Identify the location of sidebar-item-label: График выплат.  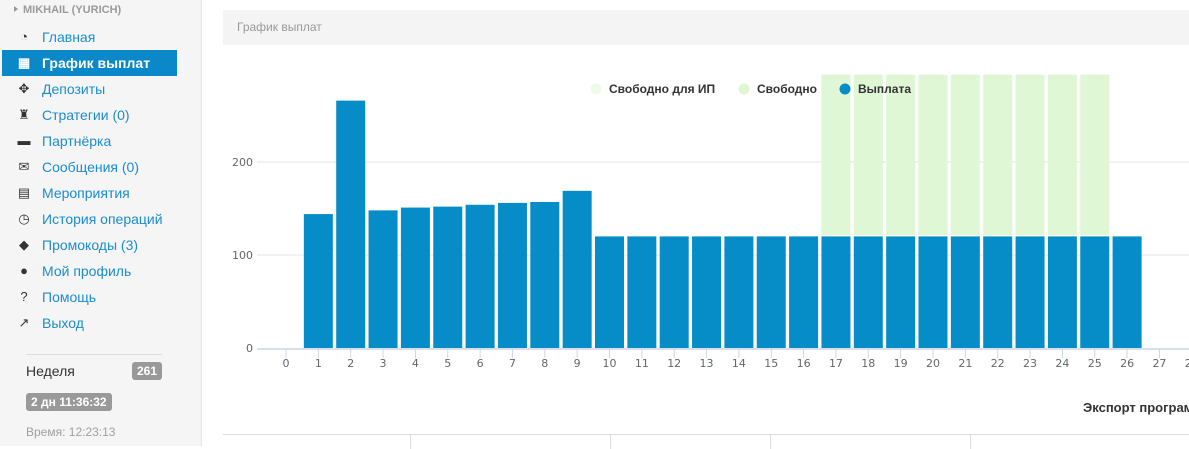
(96, 63).